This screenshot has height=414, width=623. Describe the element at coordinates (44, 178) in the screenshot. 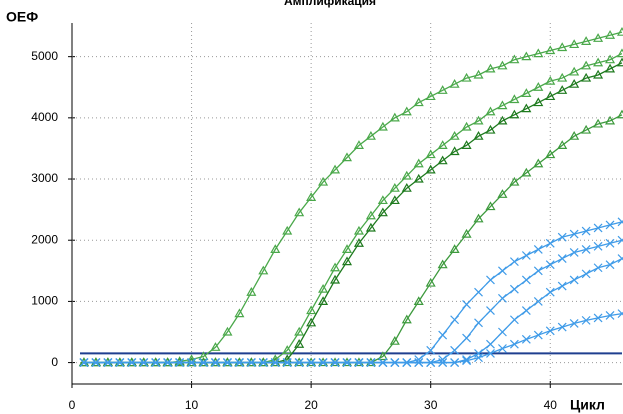

I see `y-tick-label: 3000` at that location.